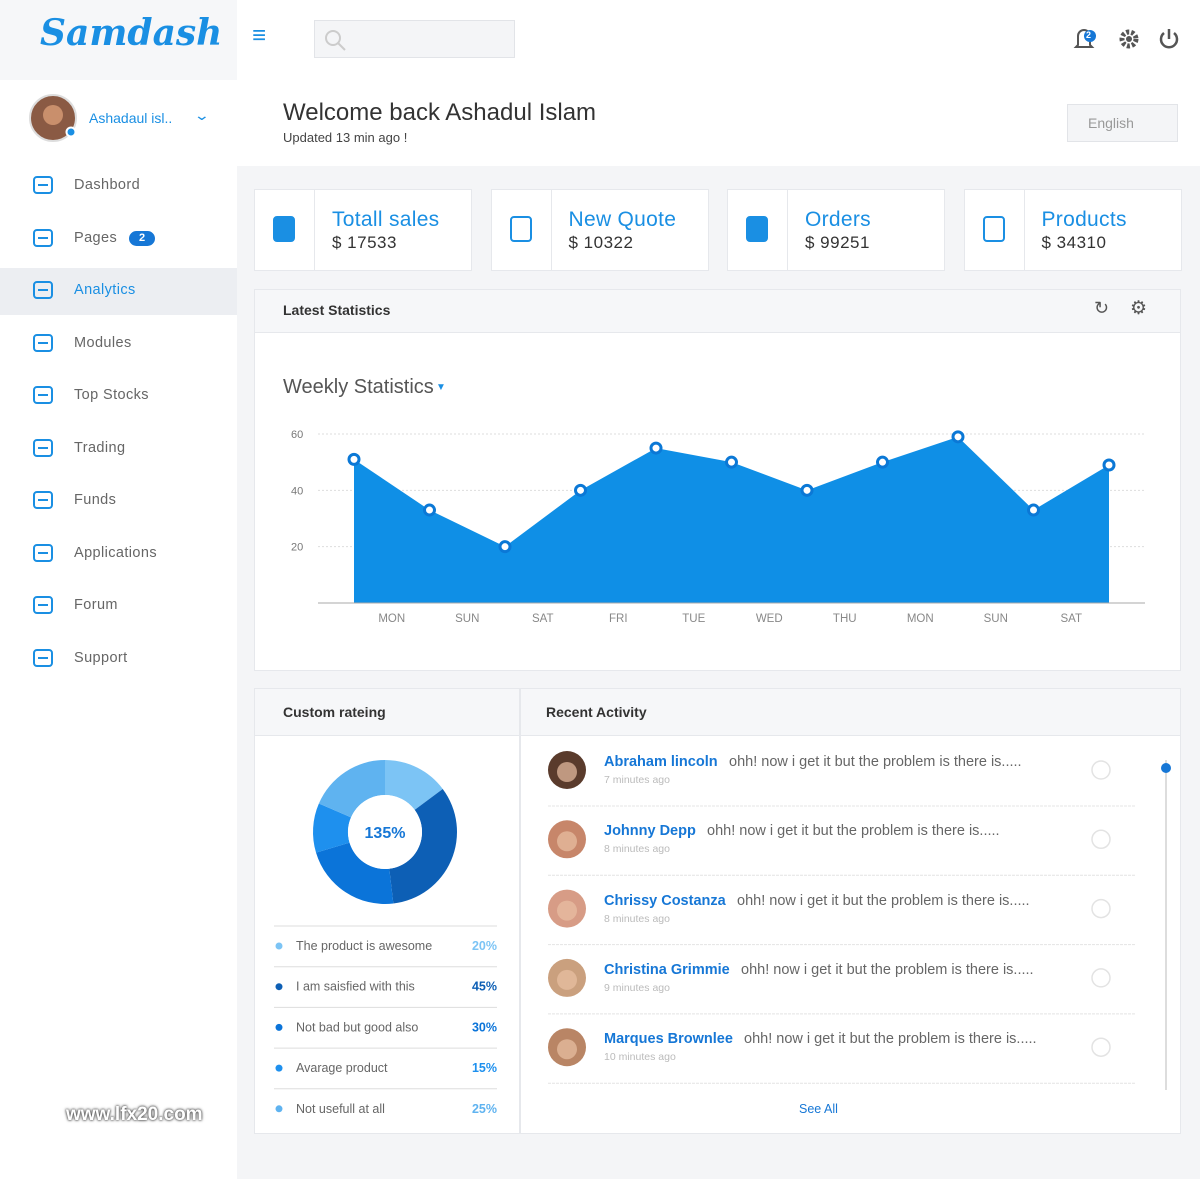 The width and height of the screenshot is (1200, 1179). I want to click on panel-header, so click(717, 311).